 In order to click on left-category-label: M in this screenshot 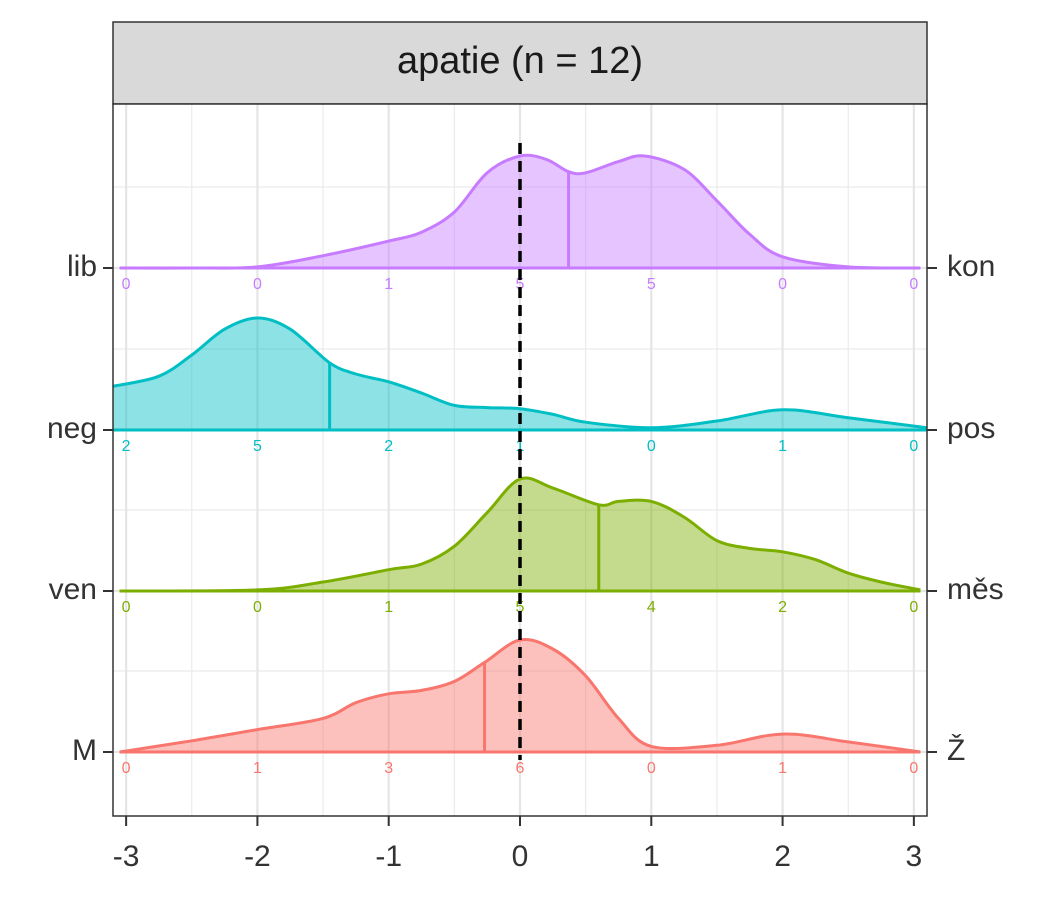, I will do `click(84, 750)`.